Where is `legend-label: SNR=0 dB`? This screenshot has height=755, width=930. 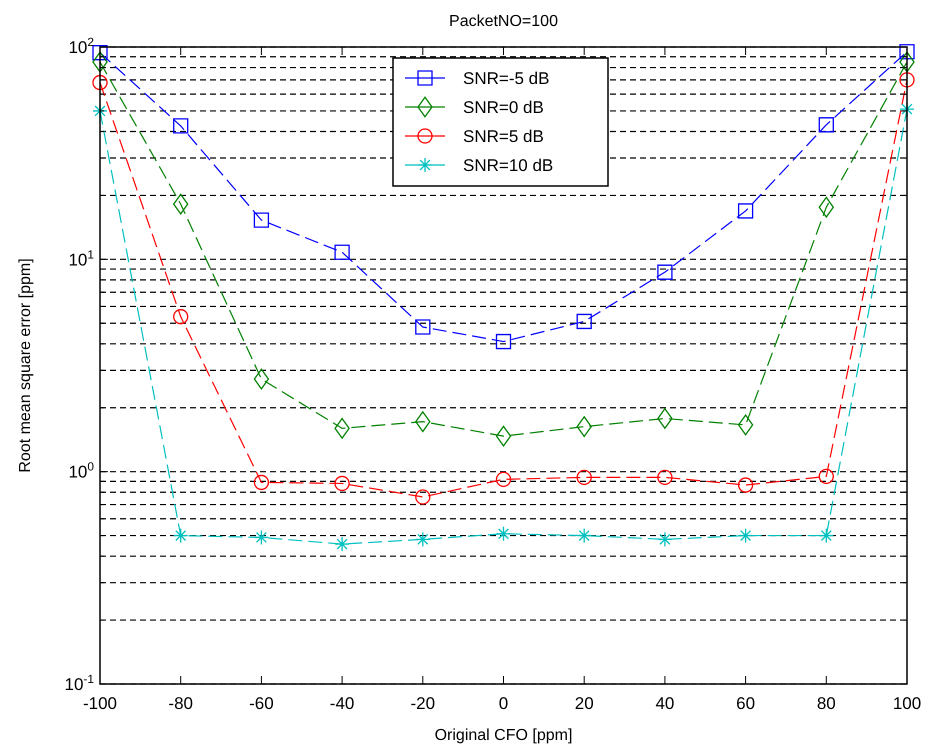
legend-label: SNR=0 dB is located at coordinates (503, 107).